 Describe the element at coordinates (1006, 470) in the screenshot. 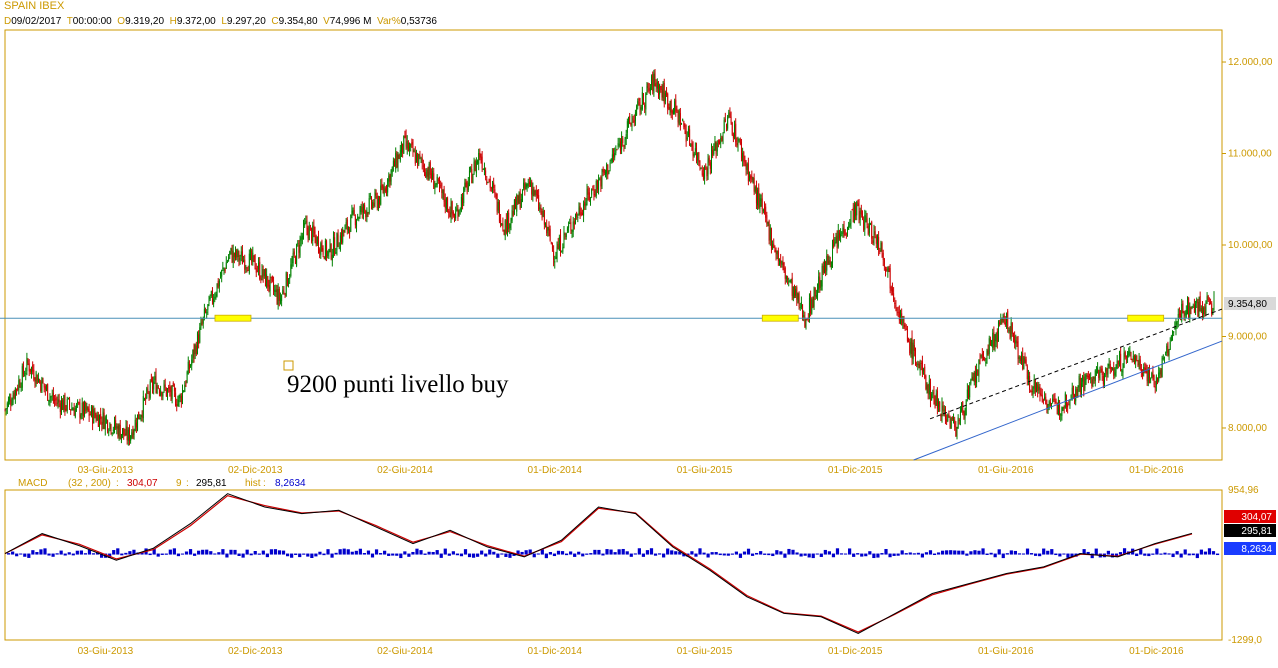

I see `price-x-tick-label: 01-Giu-2016` at that location.